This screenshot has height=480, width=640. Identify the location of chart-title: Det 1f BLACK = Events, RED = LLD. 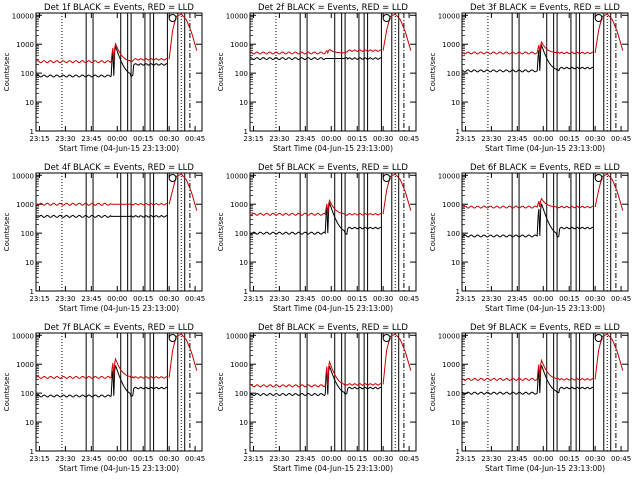
(119, 8).